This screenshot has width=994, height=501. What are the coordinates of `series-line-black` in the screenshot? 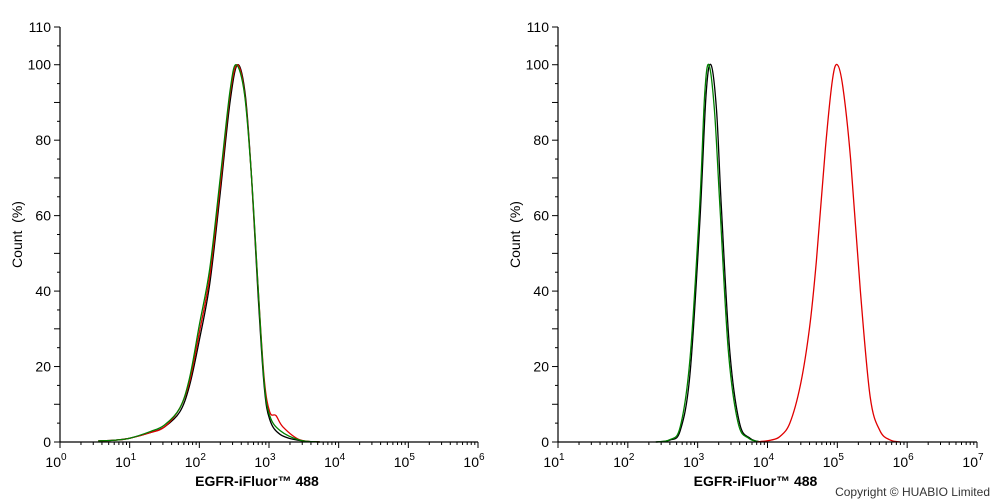 It's located at (708, 253).